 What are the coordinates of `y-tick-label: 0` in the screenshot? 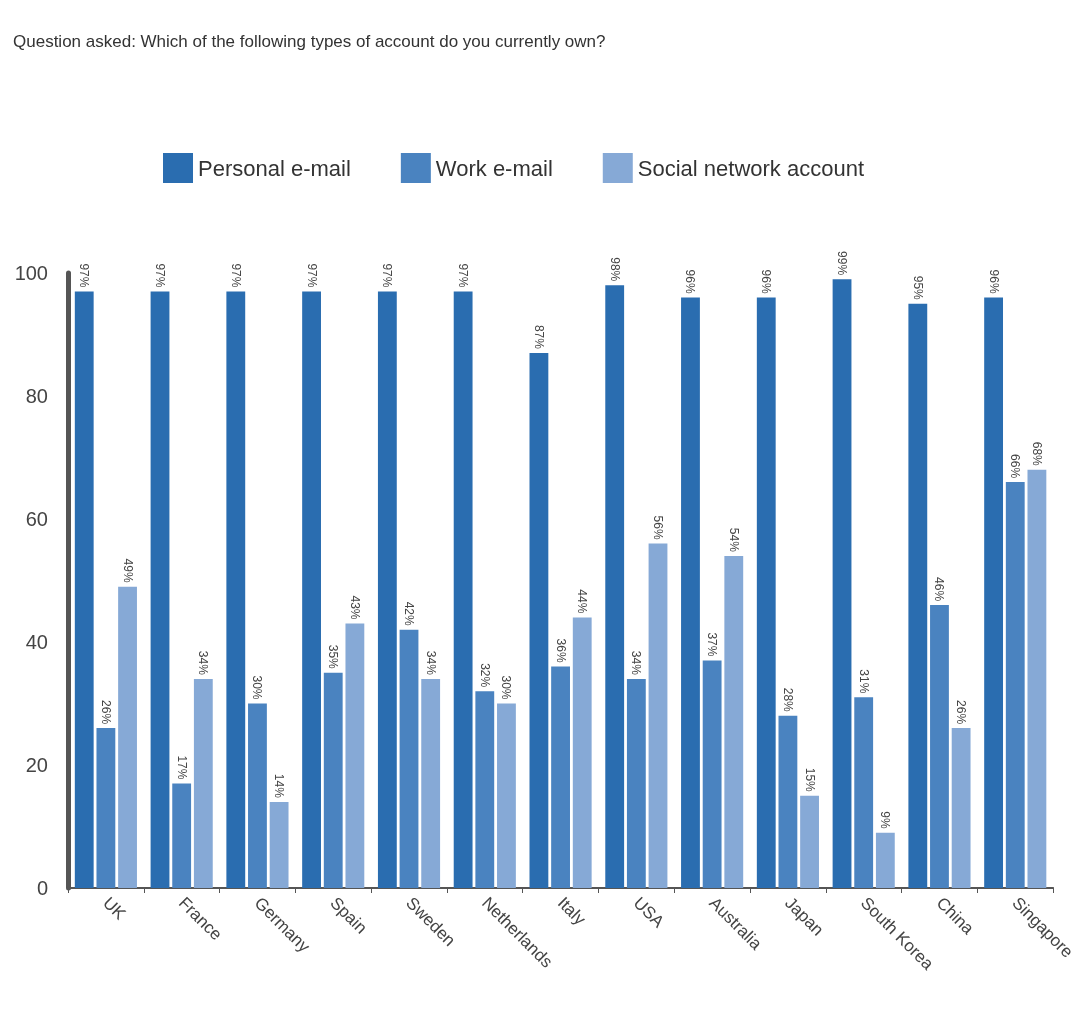 It's located at (42, 888).